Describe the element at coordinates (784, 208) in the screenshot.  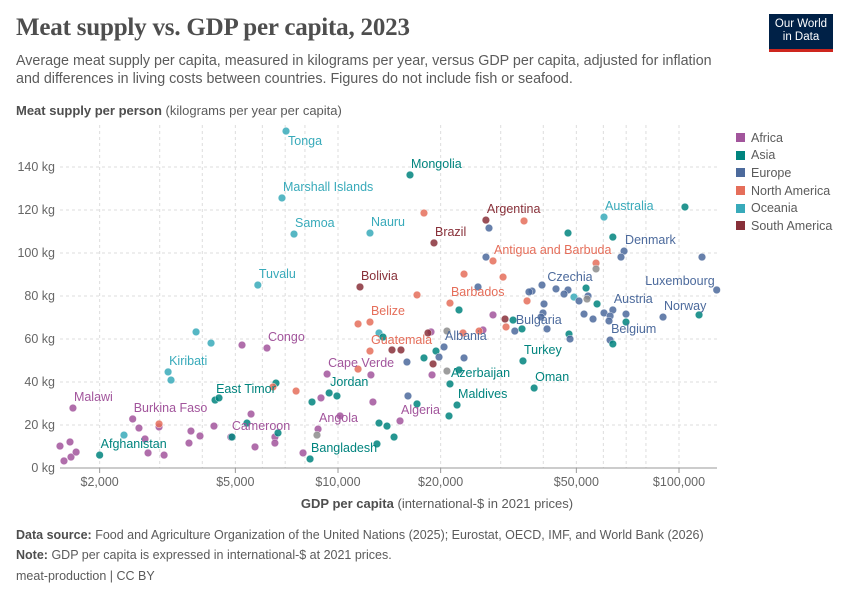
I see `legend-item: Oceania` at that location.